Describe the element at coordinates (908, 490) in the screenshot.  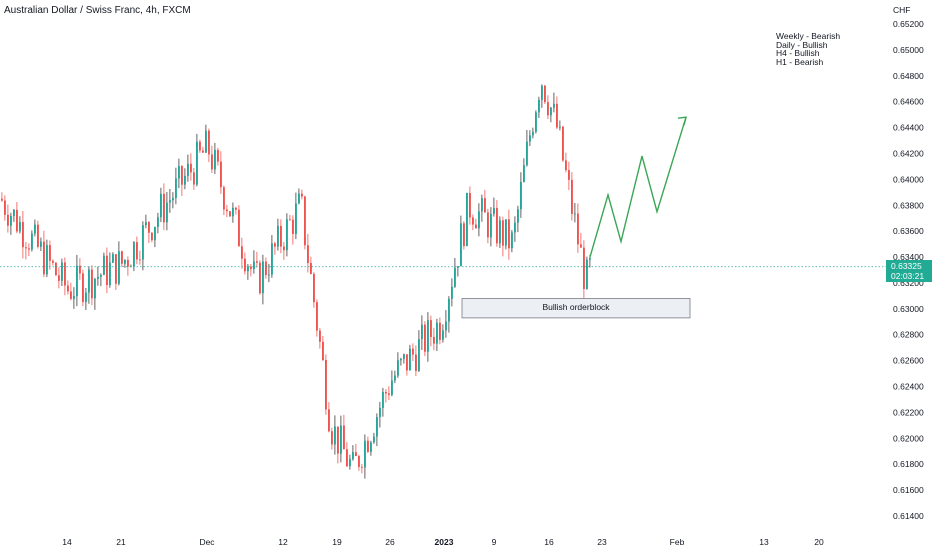
I see `price-tick-label: 0.61600` at that location.